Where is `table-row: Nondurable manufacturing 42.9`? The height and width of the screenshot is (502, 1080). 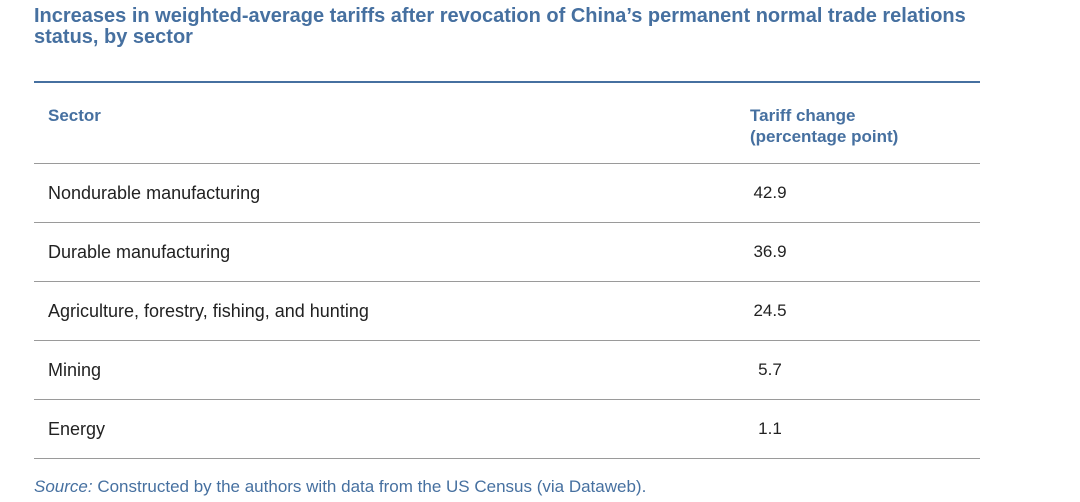 table-row: Nondurable manufacturing 42.9 is located at coordinates (507, 193).